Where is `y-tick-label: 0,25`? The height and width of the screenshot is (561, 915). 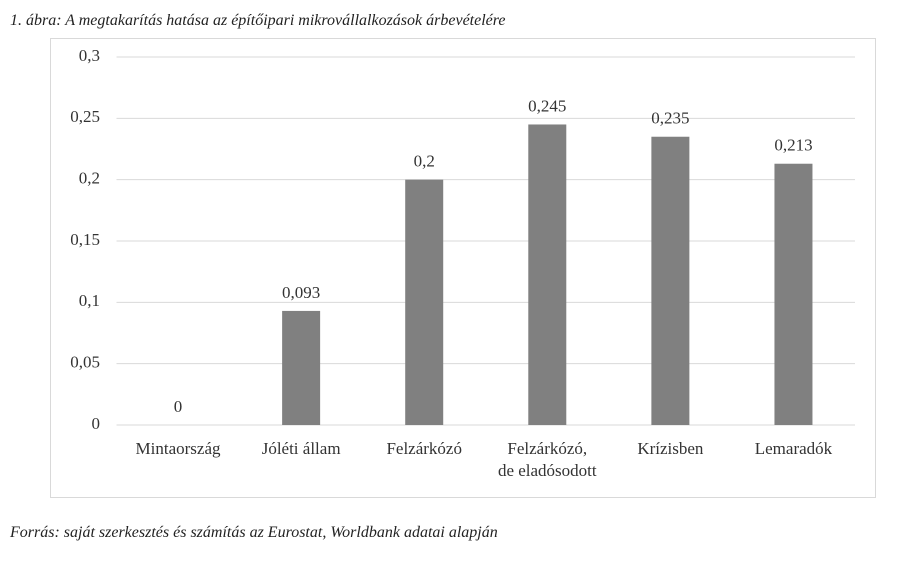
y-tick-label: 0,25 is located at coordinates (85, 116).